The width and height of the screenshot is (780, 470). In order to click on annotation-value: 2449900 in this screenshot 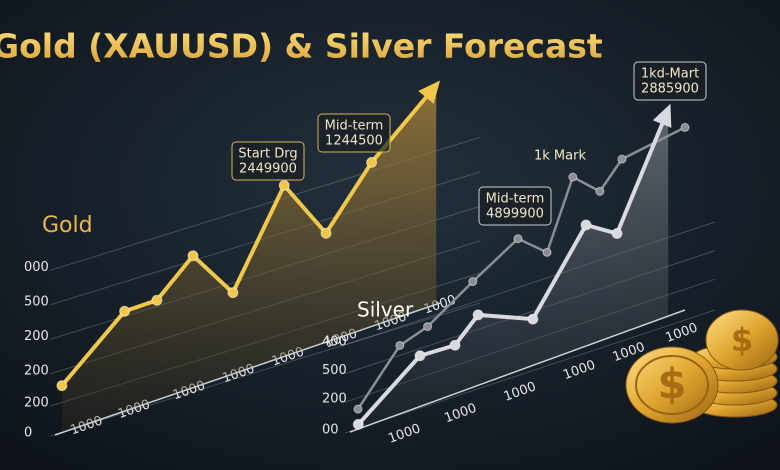, I will do `click(268, 169)`.